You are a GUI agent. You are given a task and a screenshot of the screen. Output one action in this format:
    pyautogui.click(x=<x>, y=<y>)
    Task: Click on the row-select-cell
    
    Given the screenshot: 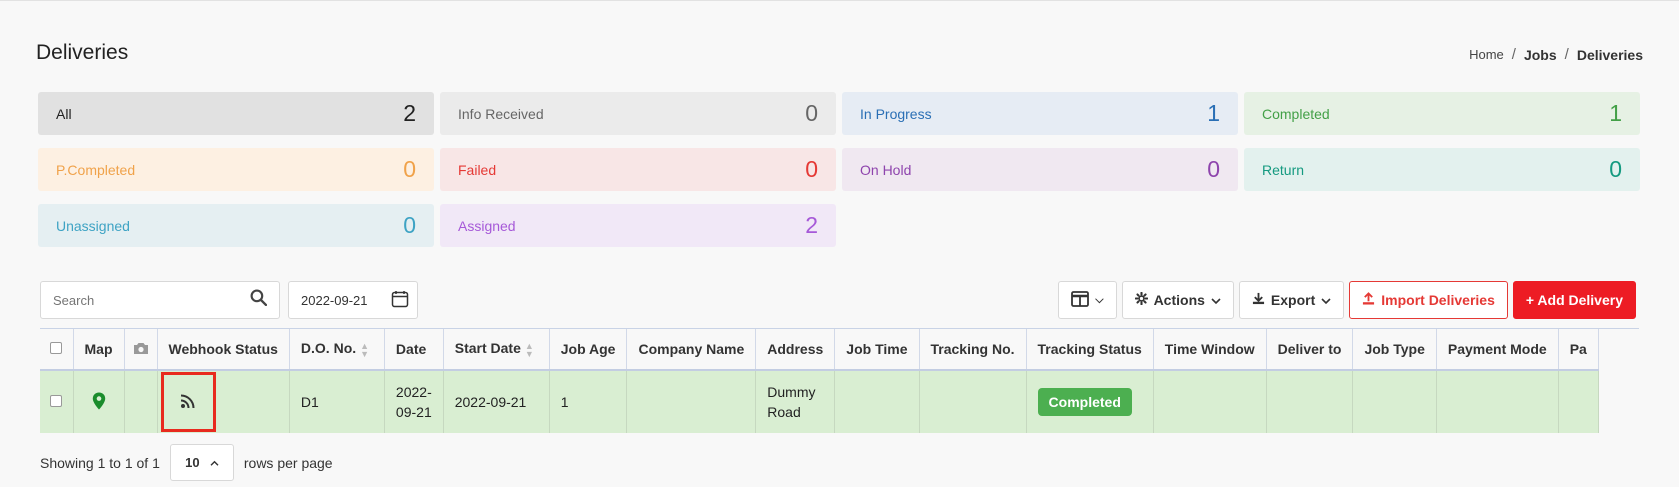 What is the action you would take?
    pyautogui.click(x=57, y=401)
    